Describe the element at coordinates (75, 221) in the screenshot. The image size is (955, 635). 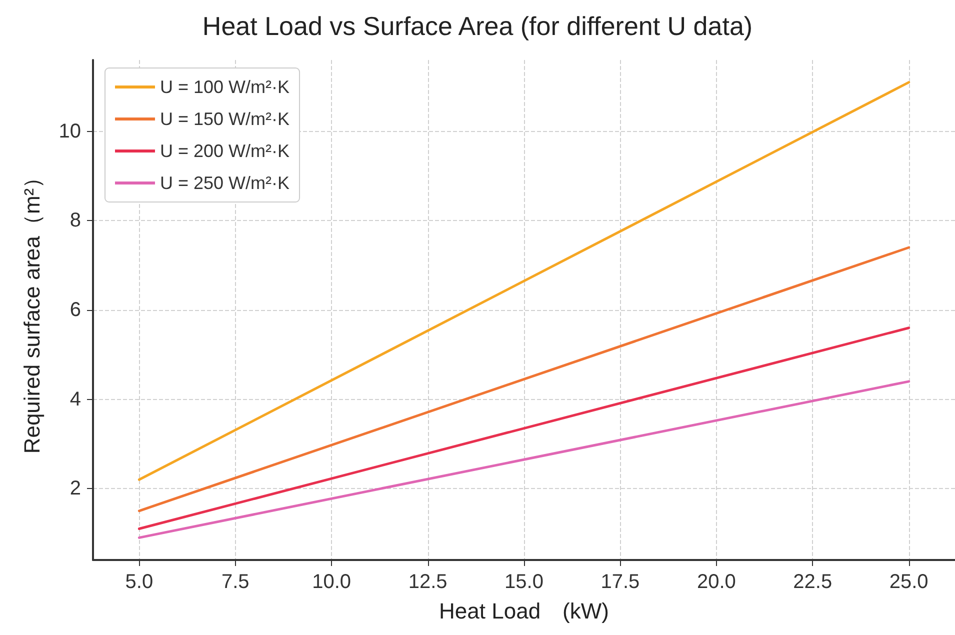
I see `y-tick-label: 8` at that location.